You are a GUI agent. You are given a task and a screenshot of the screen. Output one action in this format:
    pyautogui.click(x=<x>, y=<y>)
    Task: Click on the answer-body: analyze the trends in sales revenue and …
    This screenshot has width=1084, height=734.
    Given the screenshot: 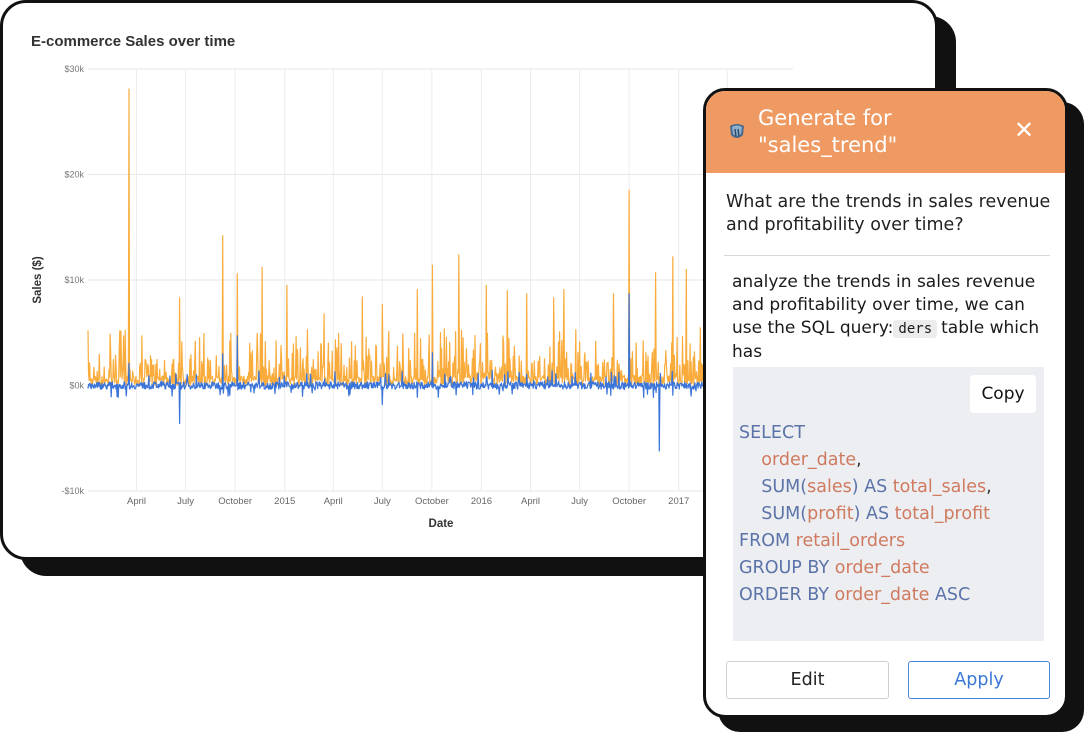 What is the action you would take?
    pyautogui.click(x=884, y=305)
    